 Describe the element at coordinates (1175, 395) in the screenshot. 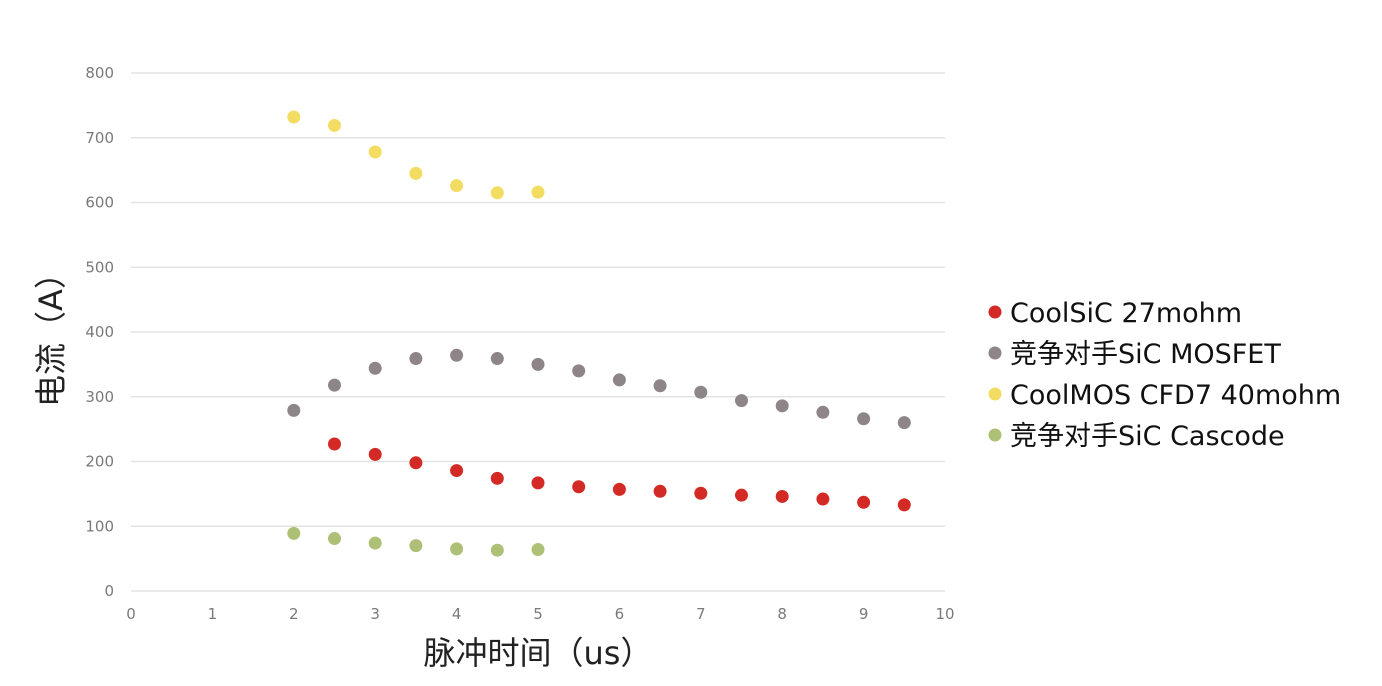

I see `legend-label: CoolMOS CFD7 40mohm` at that location.